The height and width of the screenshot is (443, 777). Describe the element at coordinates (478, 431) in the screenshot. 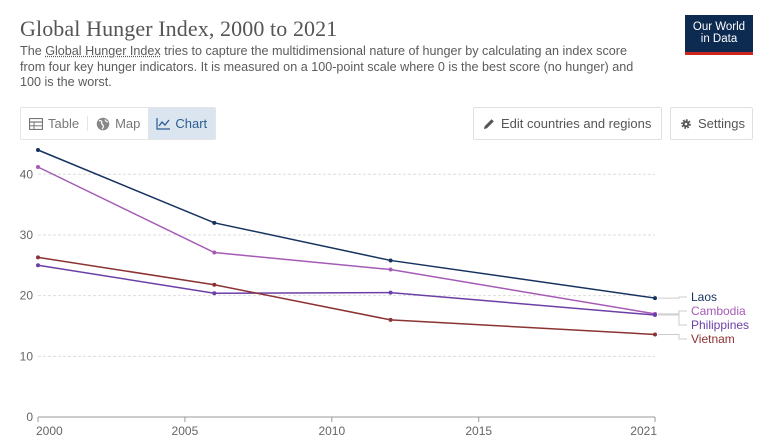

I see `x-tick-label: 2015` at that location.